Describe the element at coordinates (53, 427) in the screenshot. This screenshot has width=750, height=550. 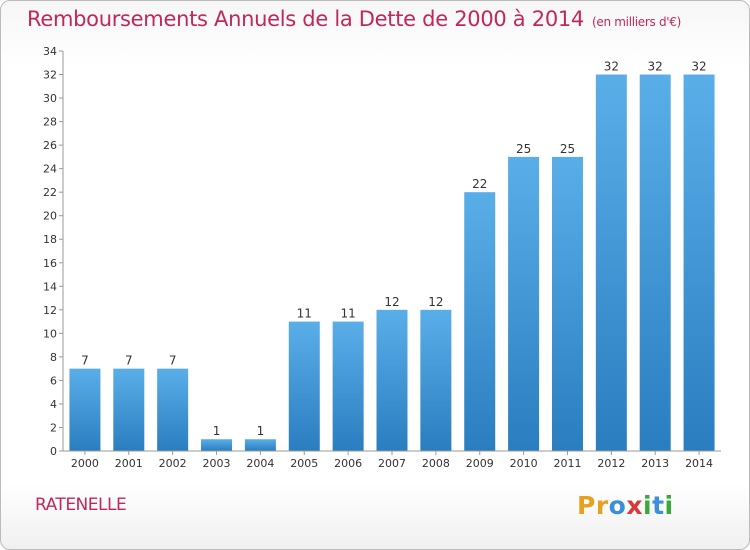
I see `y-tick-label: 2` at that location.